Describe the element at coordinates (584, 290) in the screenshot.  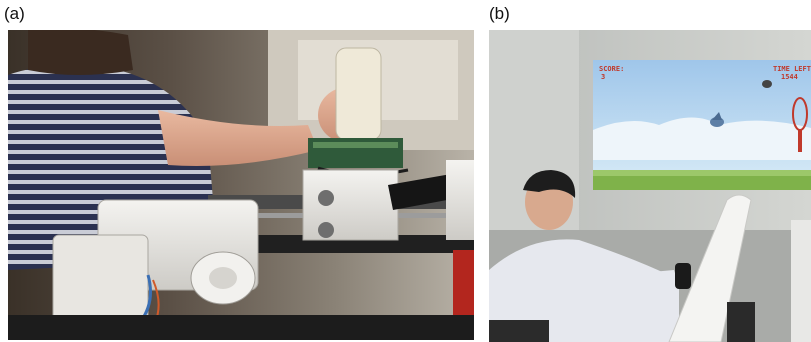
I see `person` at that location.